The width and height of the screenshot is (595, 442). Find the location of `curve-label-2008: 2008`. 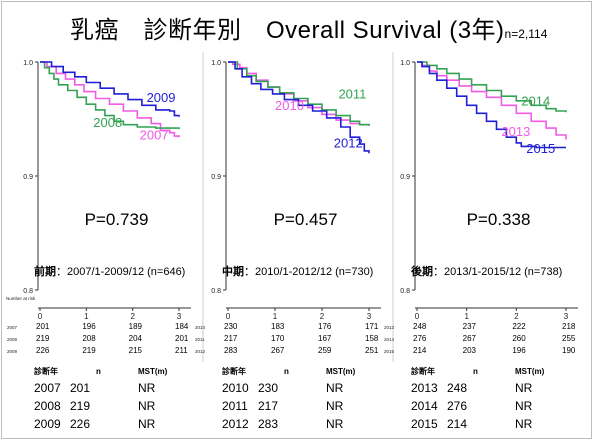

curve-label-2008: 2008 is located at coordinates (107, 122).